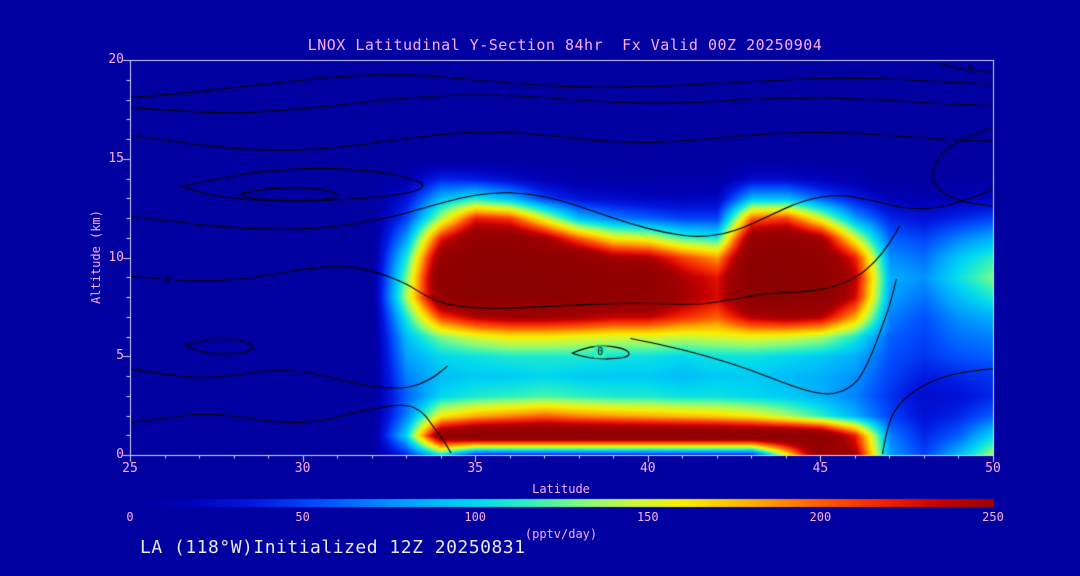 The height and width of the screenshot is (576, 1080). Describe the element at coordinates (647, 517) in the screenshot. I see `colorbar-tick-label: 150` at that location.